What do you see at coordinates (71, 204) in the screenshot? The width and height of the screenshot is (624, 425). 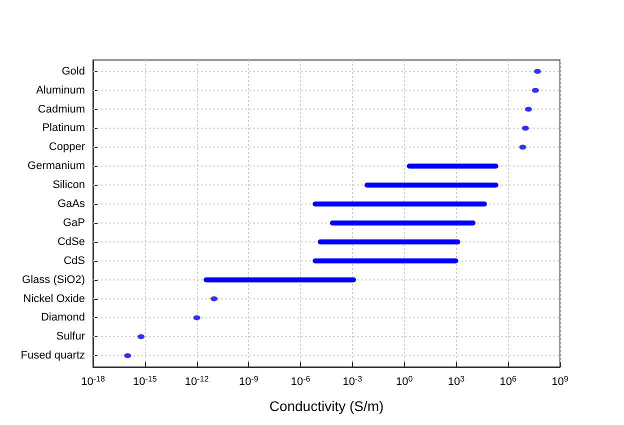 I see `y-tick-label: GaAs` at bounding box center [71, 204].